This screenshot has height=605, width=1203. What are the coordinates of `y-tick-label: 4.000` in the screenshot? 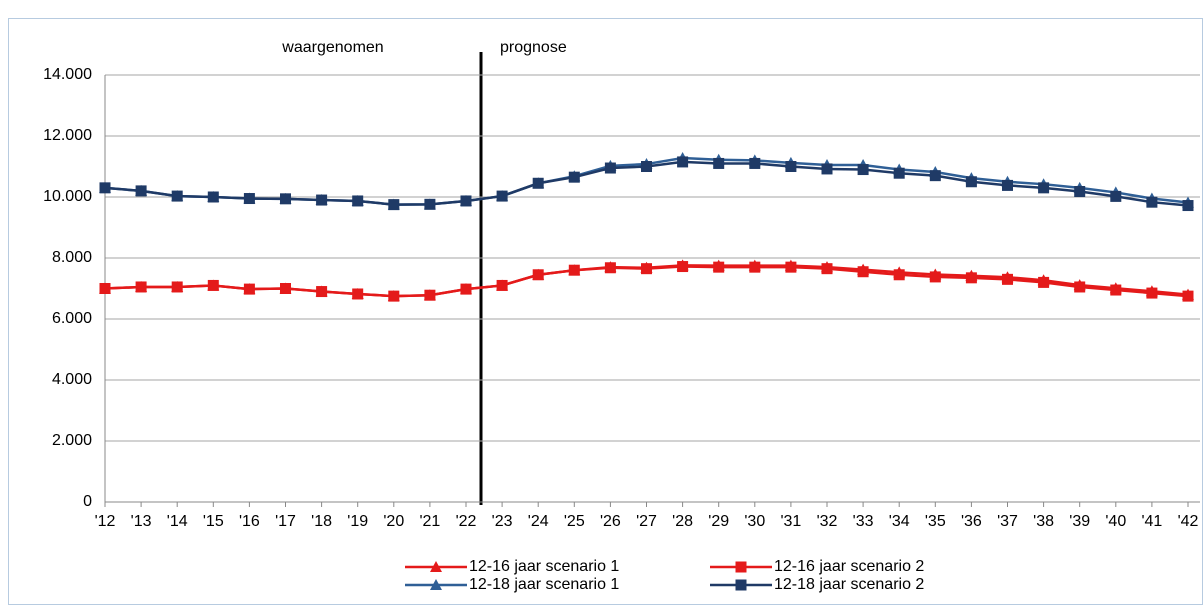 It's located at (72, 379).